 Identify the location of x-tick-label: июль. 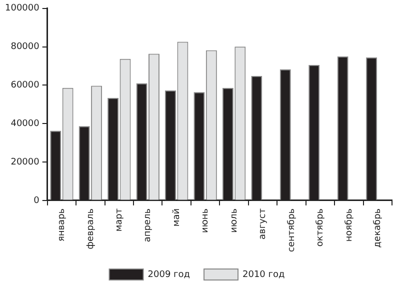
(234, 220).